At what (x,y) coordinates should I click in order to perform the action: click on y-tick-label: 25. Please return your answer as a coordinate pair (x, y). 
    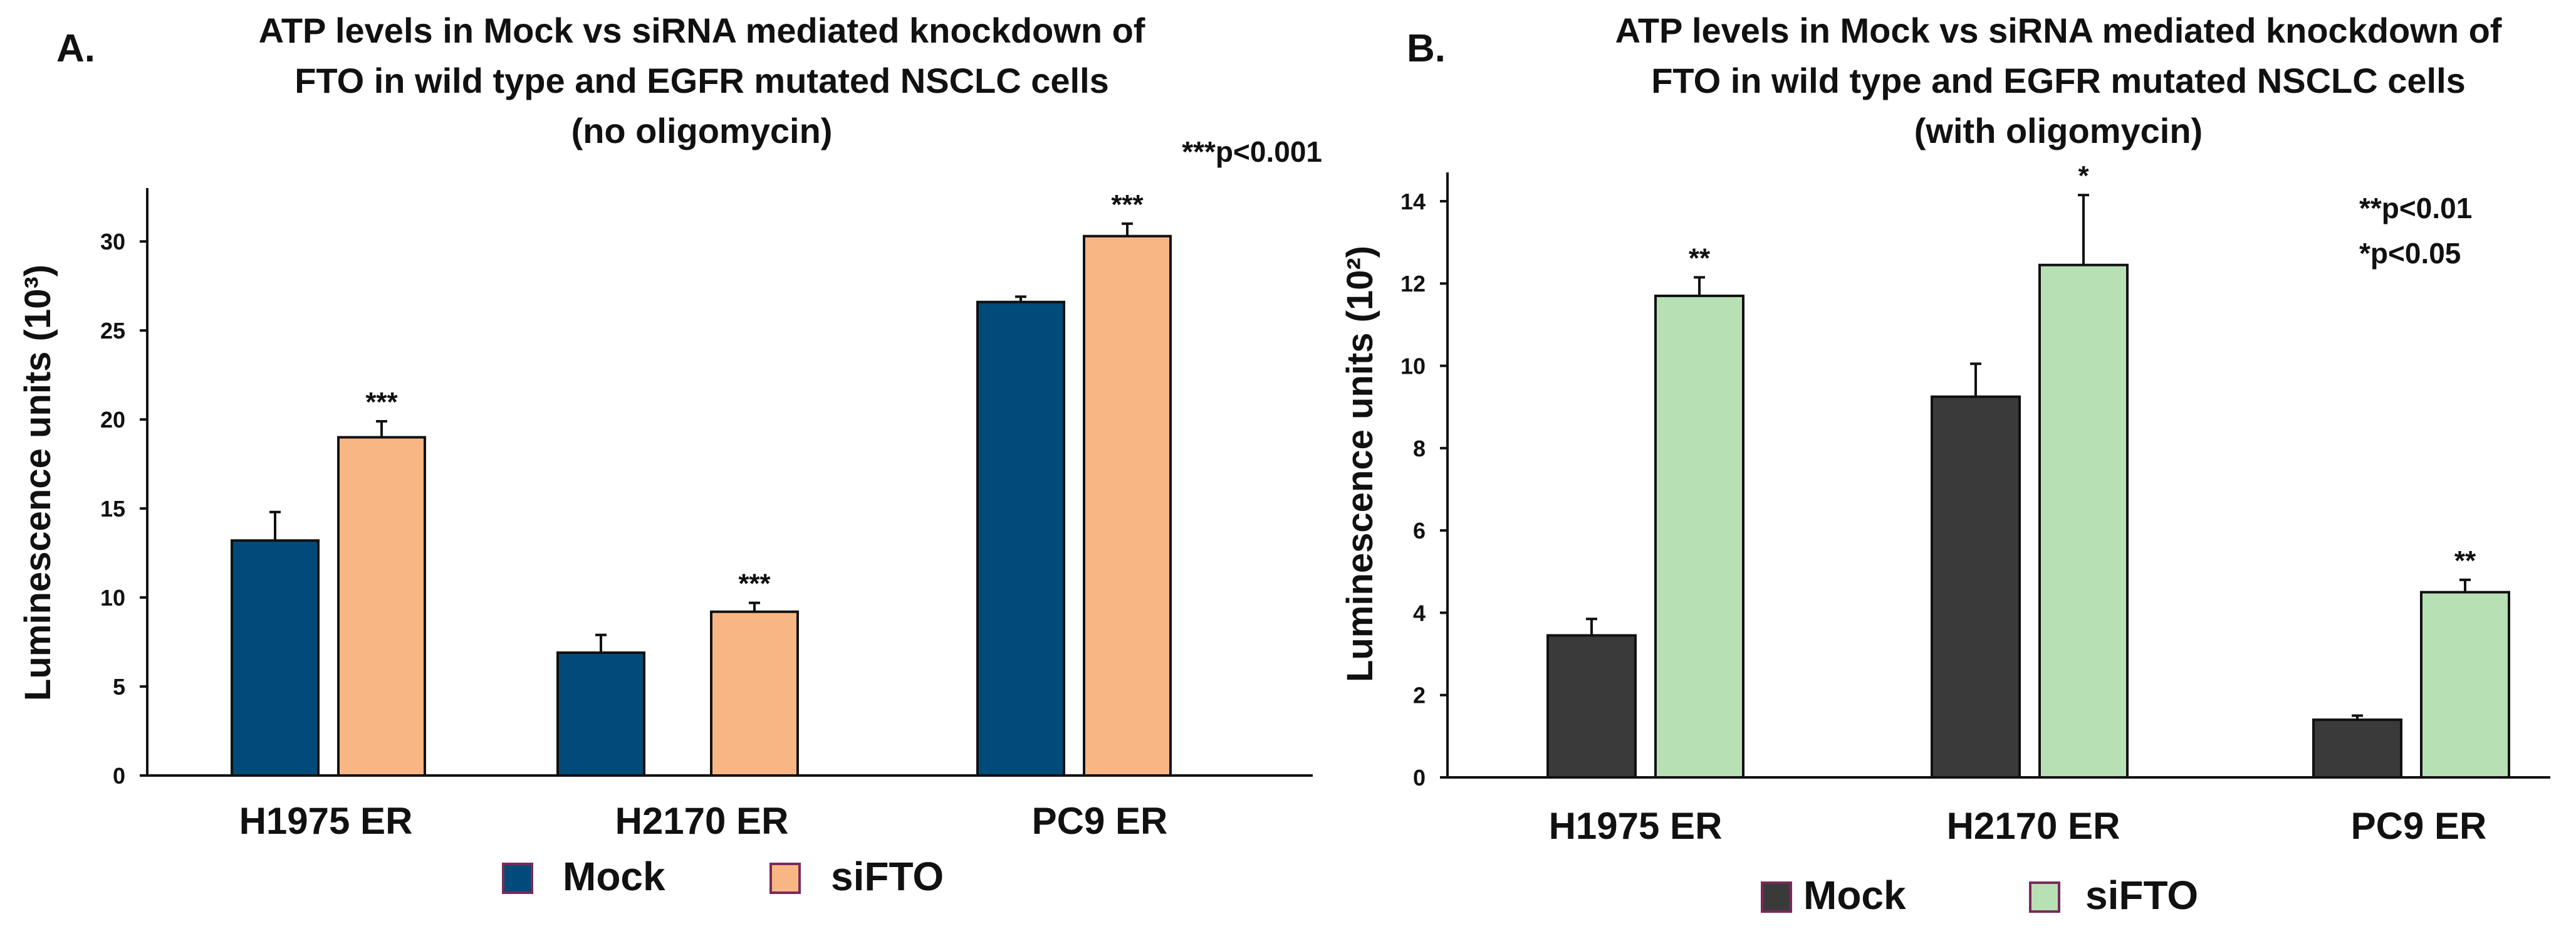
    Looking at the image, I should click on (112, 331).